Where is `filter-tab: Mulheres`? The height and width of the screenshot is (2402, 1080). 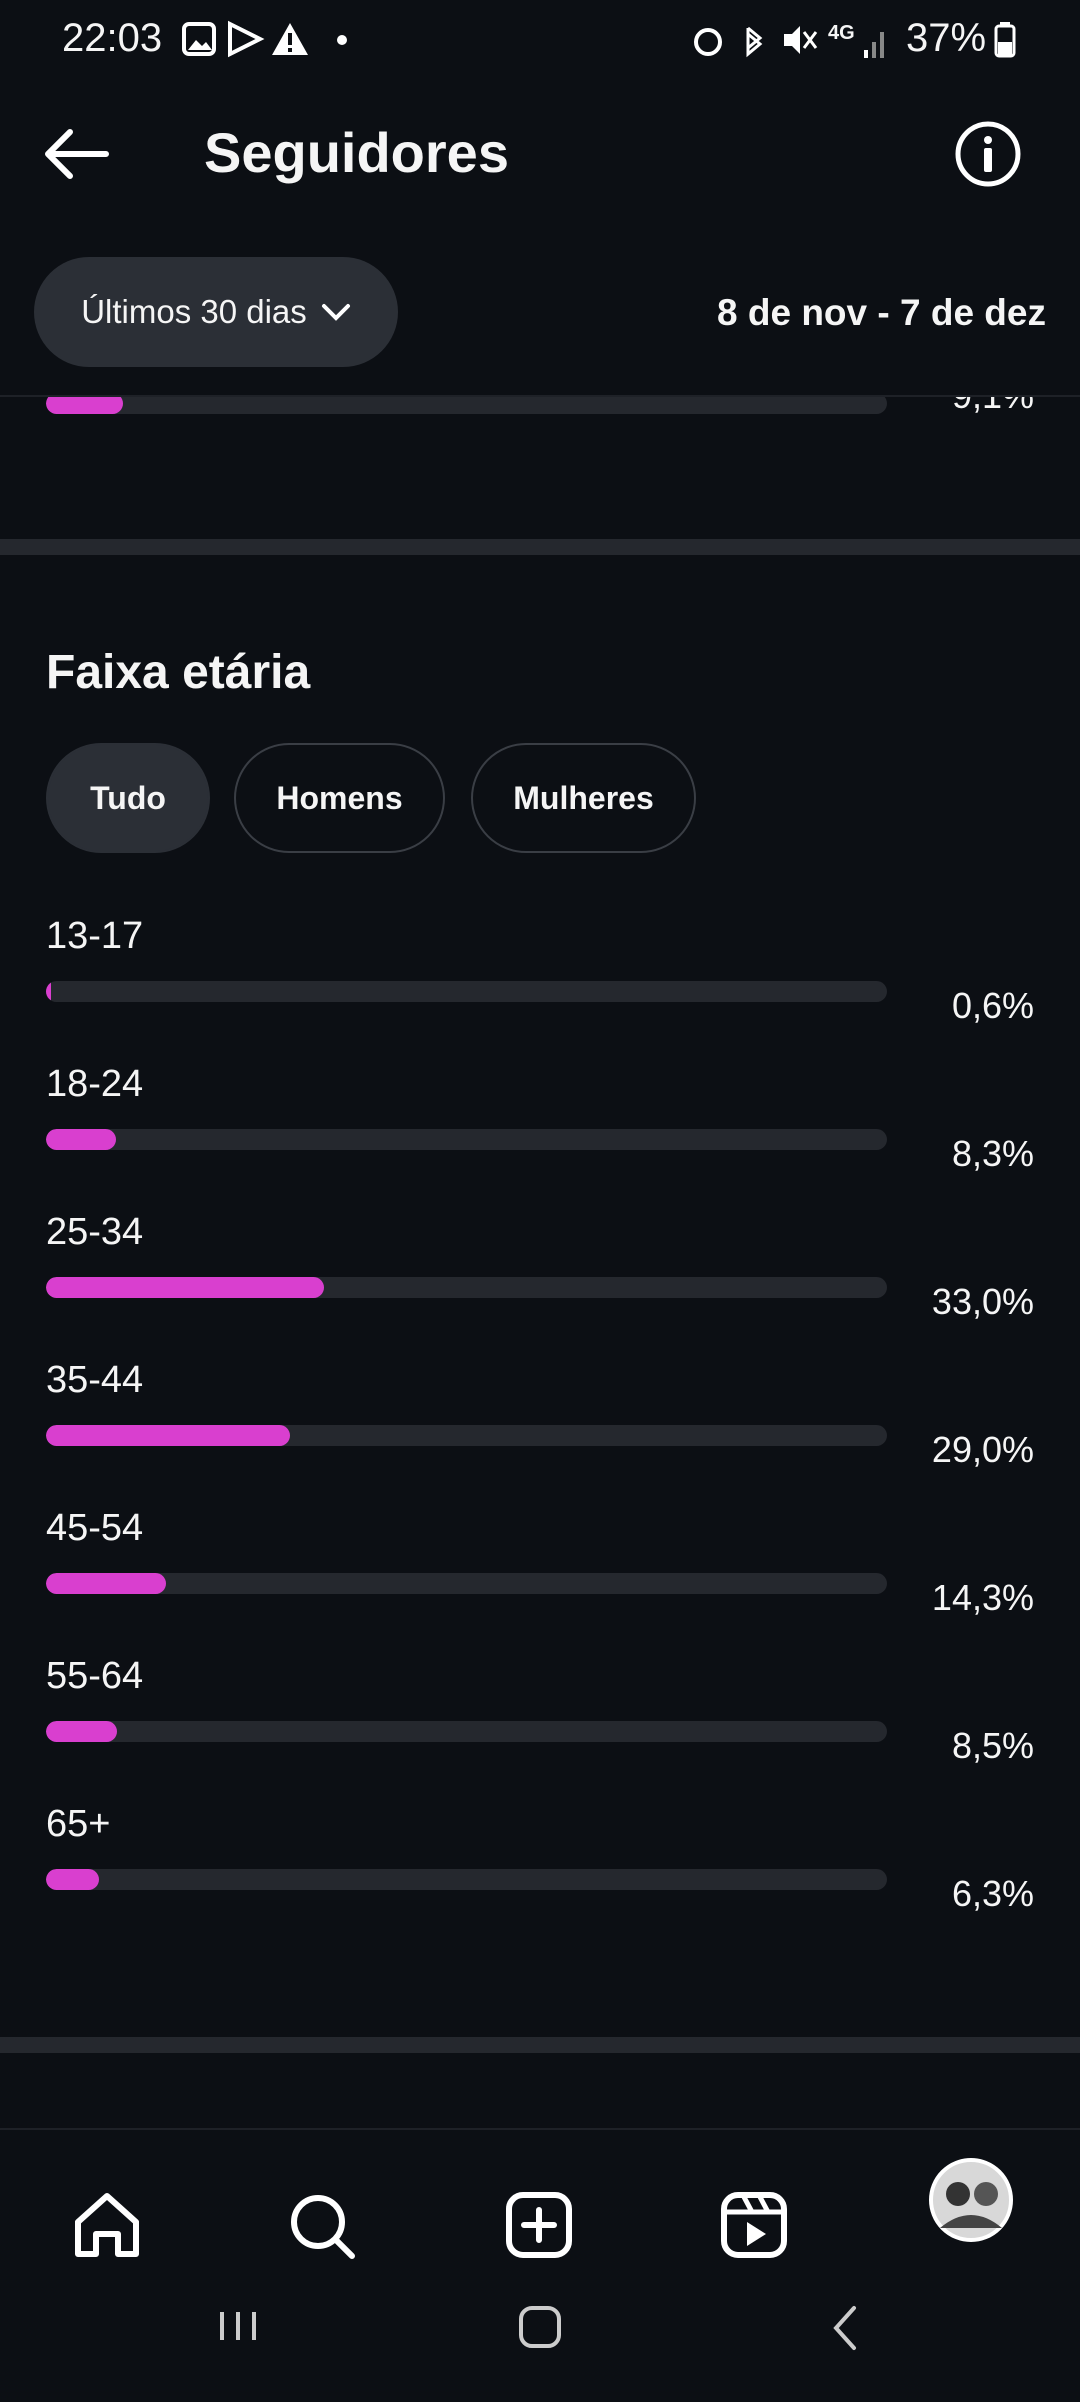
filter-tab: Mulheres is located at coordinates (583, 798).